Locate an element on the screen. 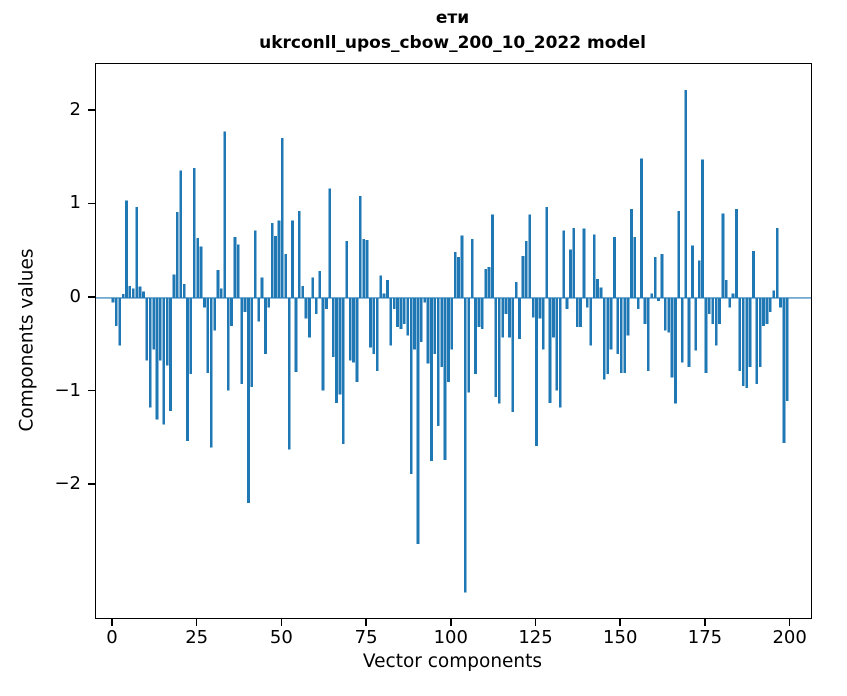 This screenshot has width=847, height=696. y-tick-label: −1 is located at coordinates (67, 390).